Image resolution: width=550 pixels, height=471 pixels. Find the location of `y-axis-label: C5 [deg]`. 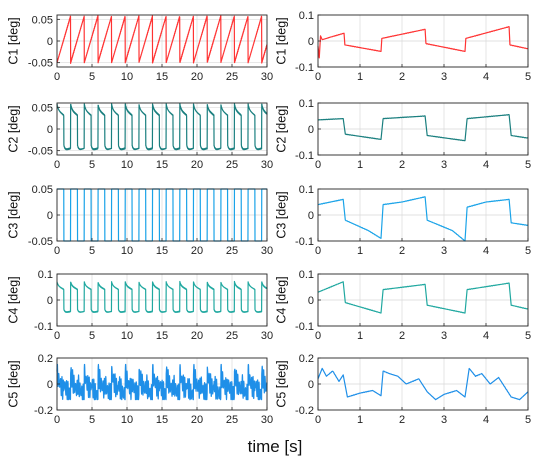

y-axis-label: C5 [deg] is located at coordinates (281, 383).